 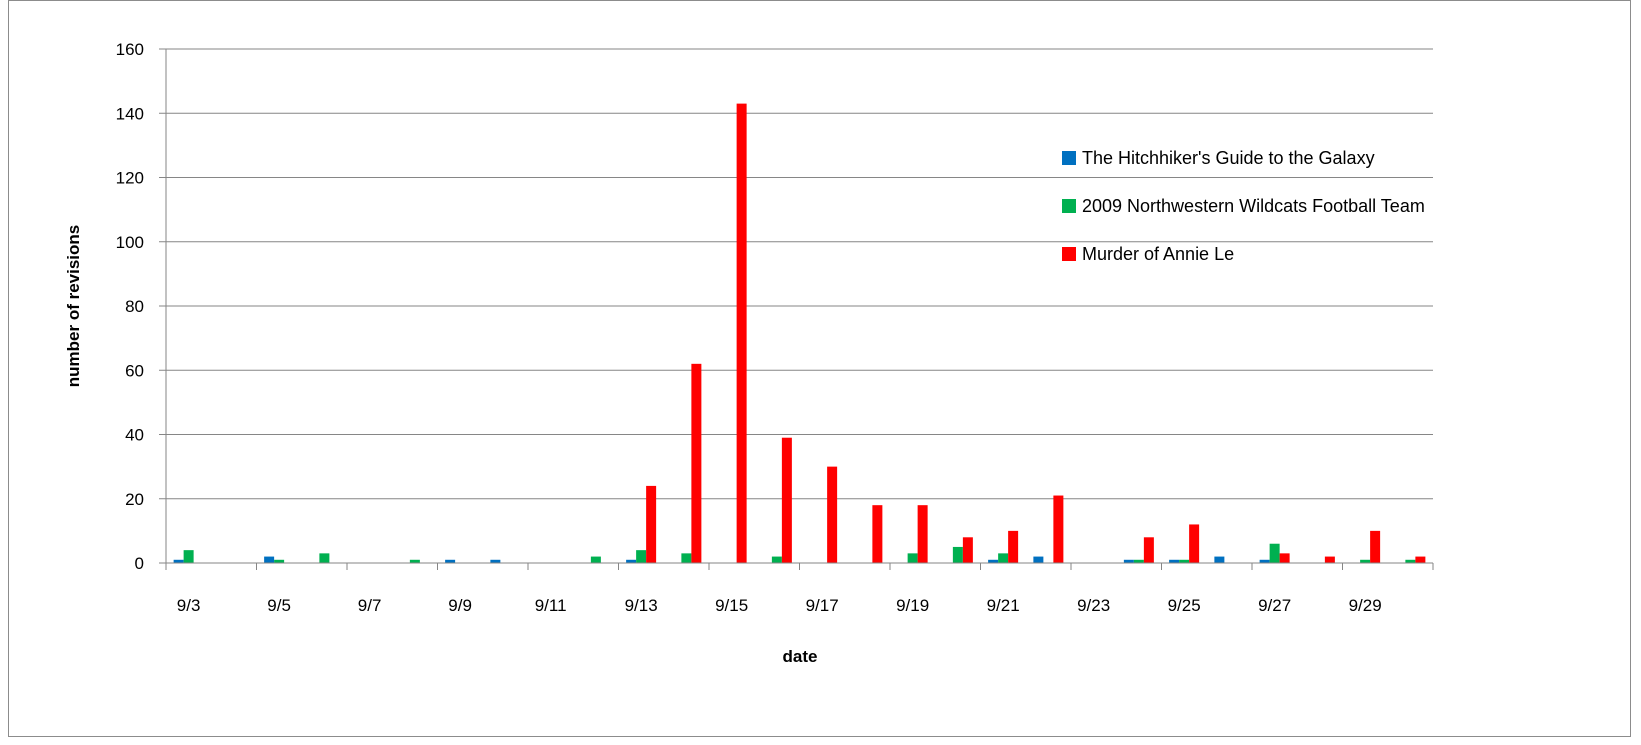 I want to click on x-tick-label: 9/9, so click(x=460, y=605).